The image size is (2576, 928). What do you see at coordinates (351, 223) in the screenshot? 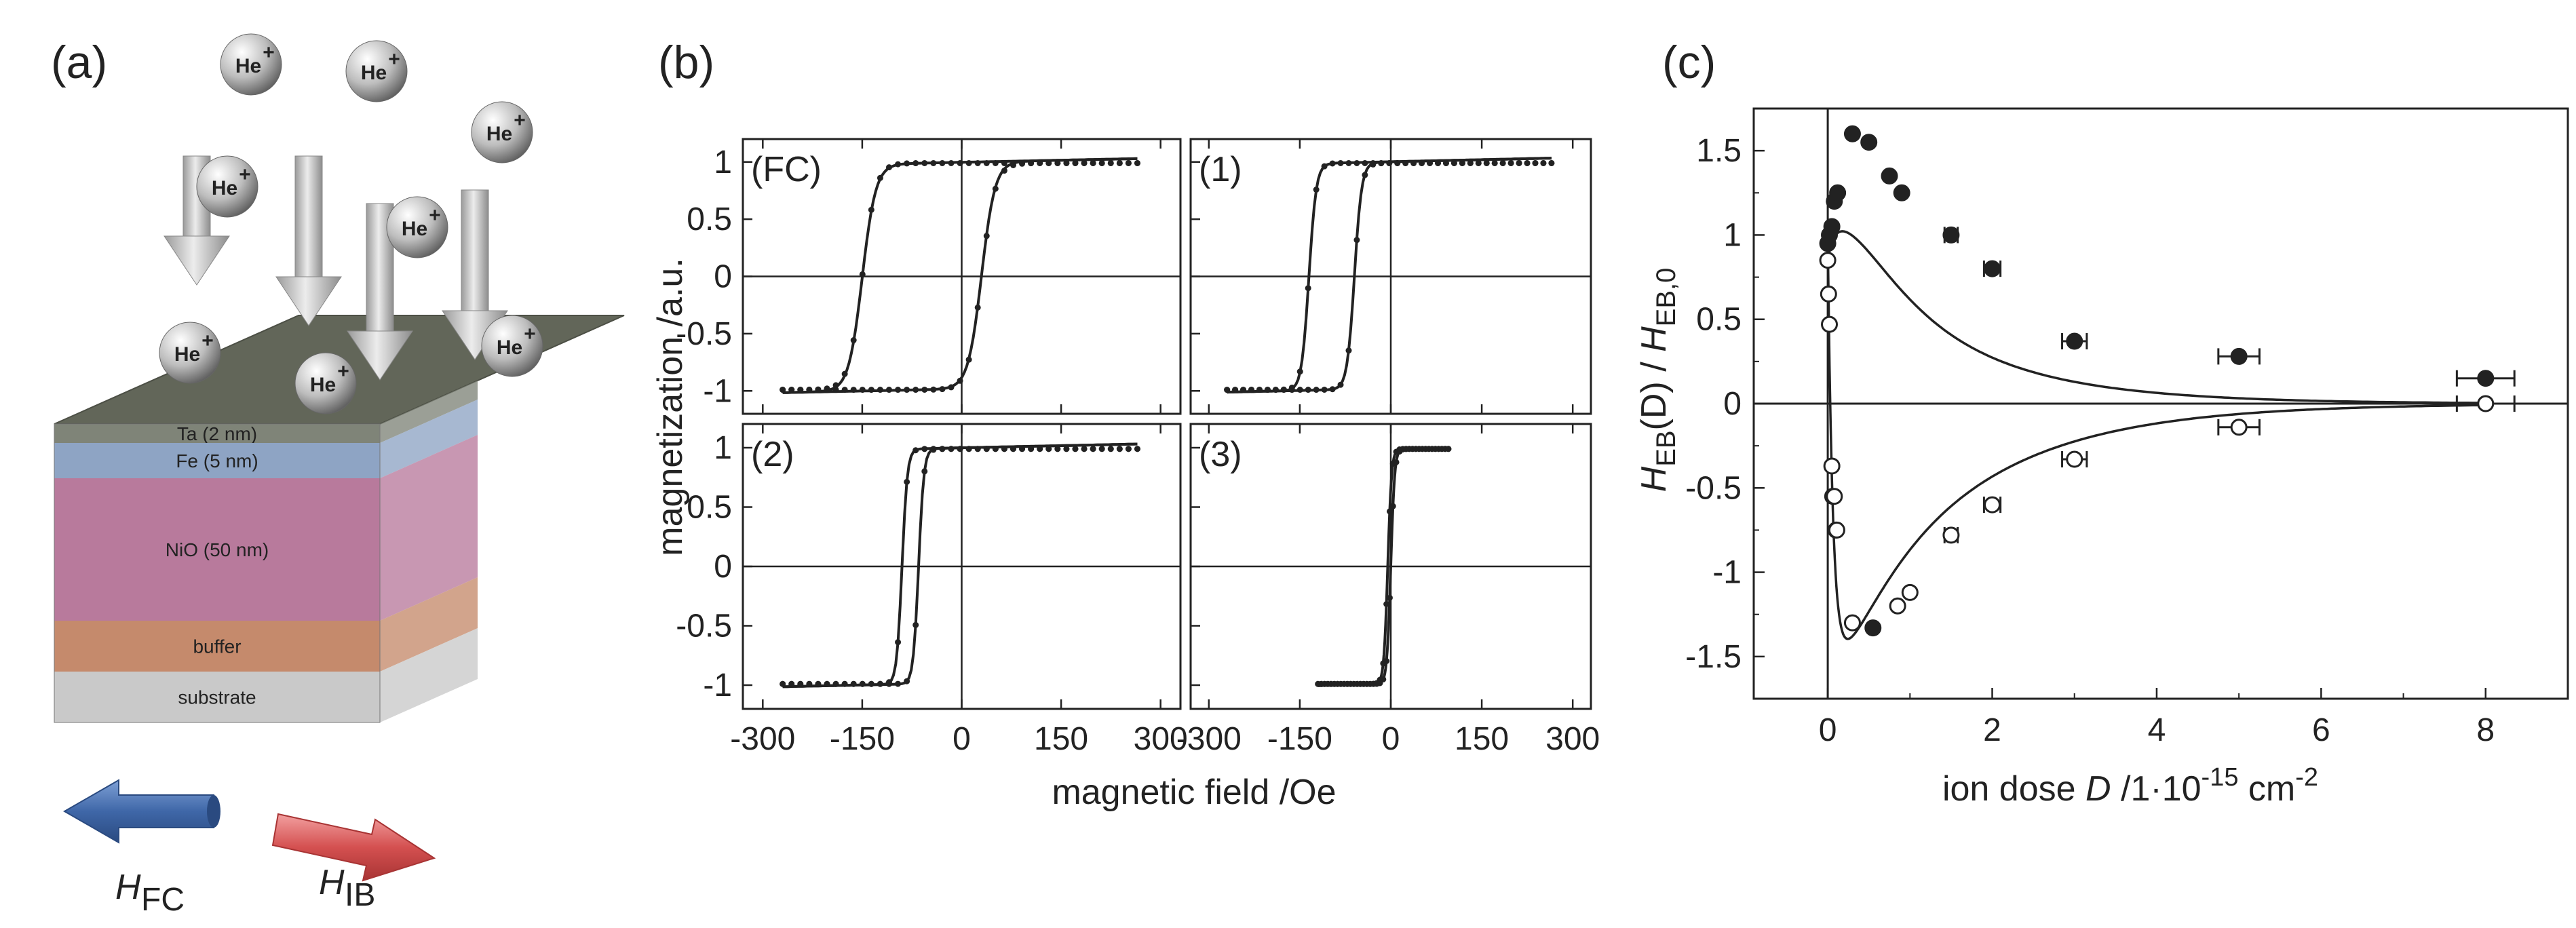
I see `ions: He+He+He+He+He+He+ He+He+` at bounding box center [351, 223].